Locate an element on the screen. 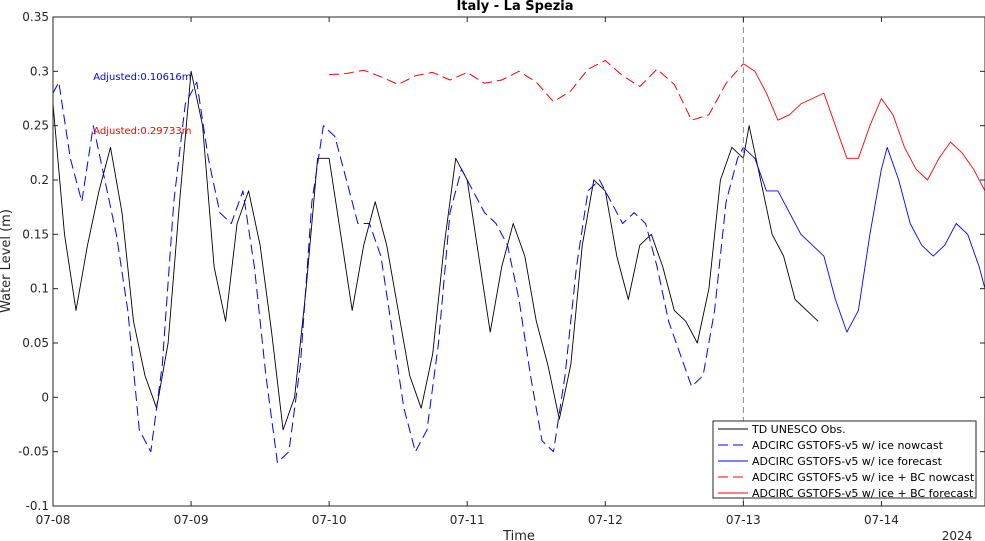  x-tick-label: 07-10 is located at coordinates (329, 520).